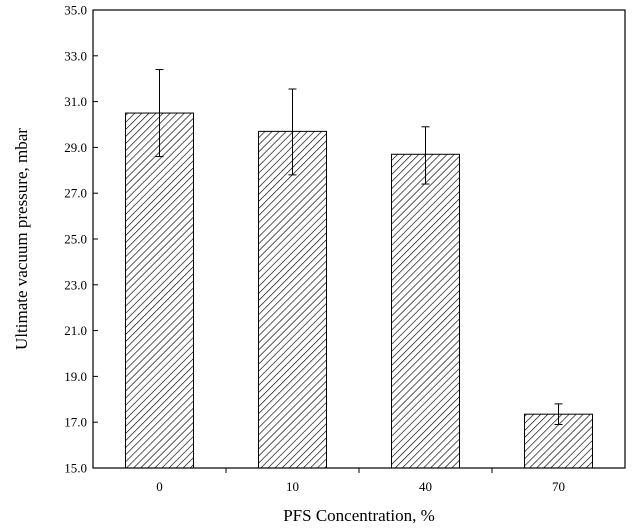  I want to click on x-tick-label: 70, so click(558, 486).